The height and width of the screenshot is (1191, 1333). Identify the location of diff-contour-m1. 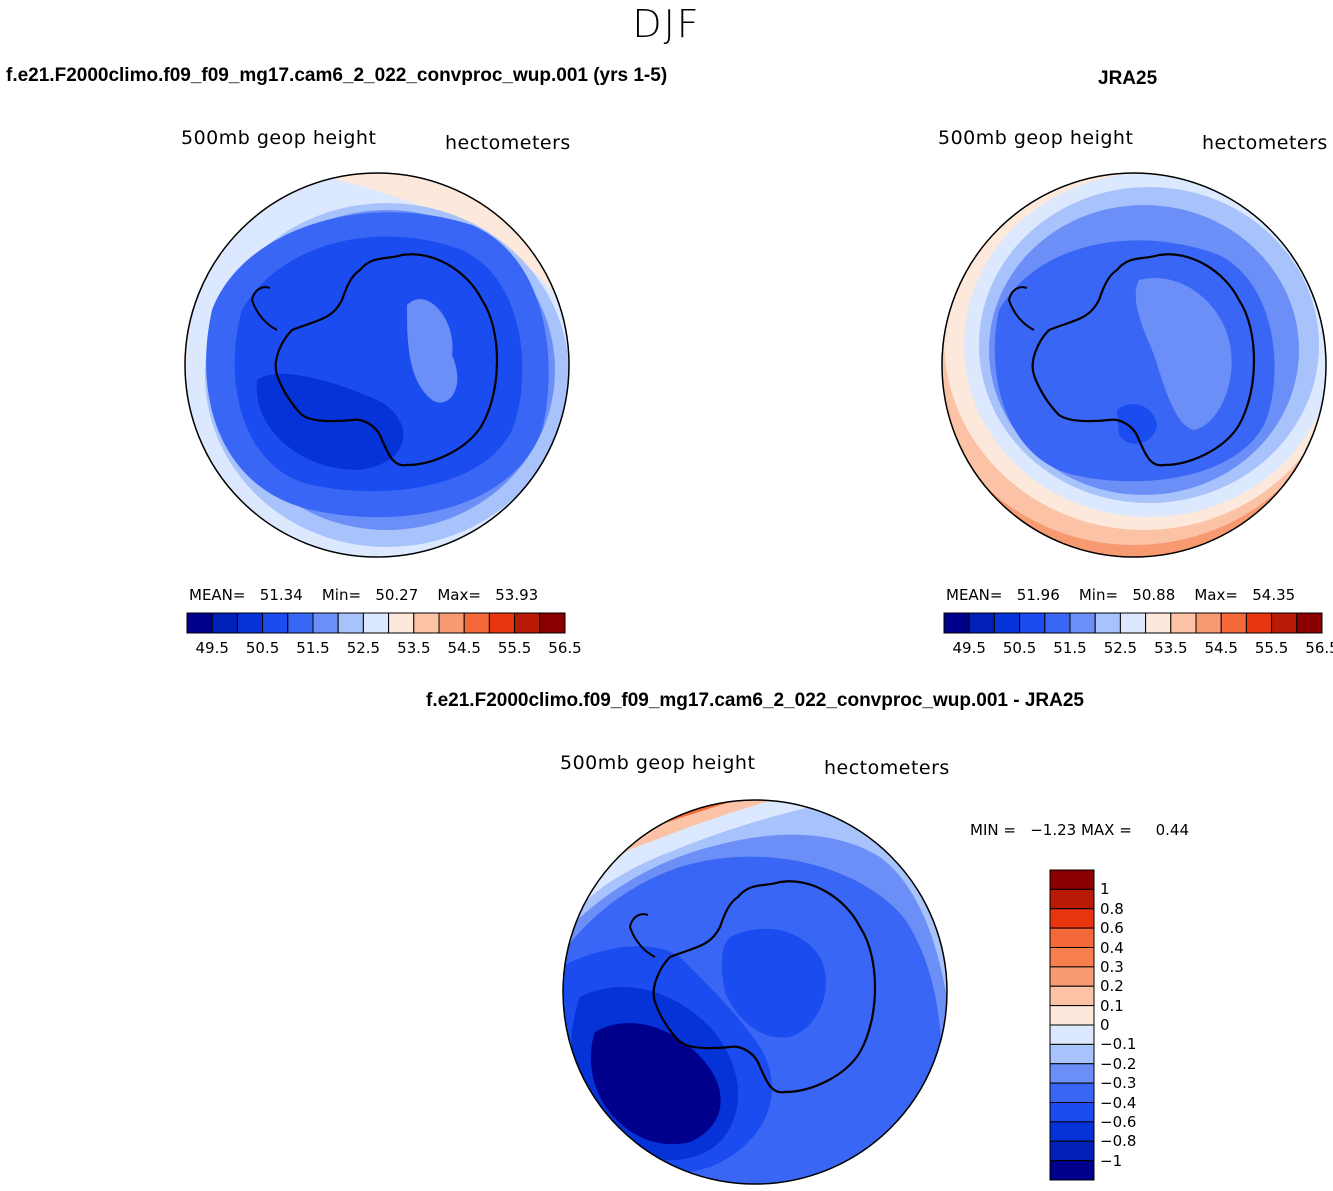
(655, 1084).